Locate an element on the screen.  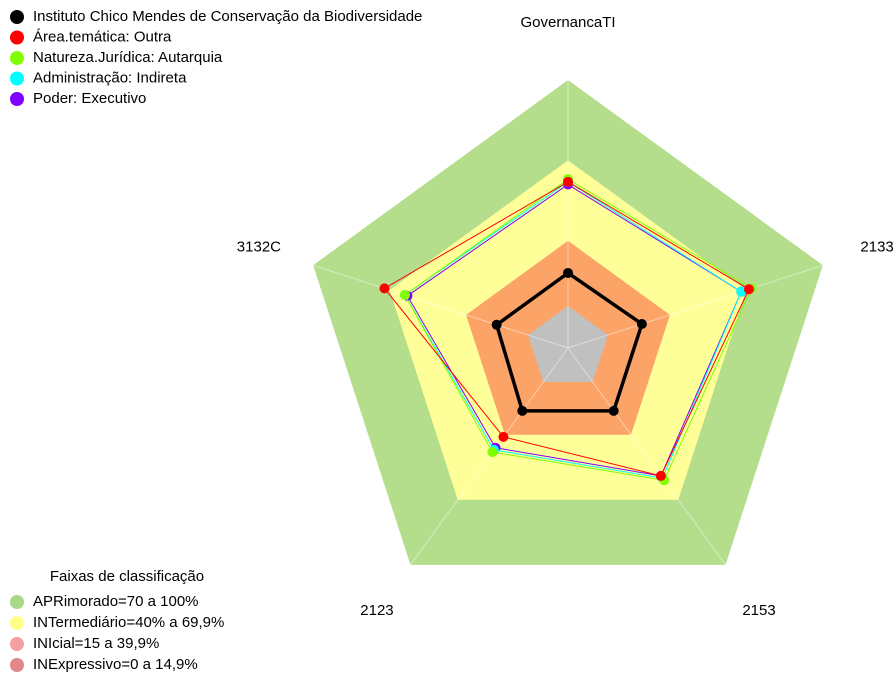
series-line is located at coordinates (569, 341).